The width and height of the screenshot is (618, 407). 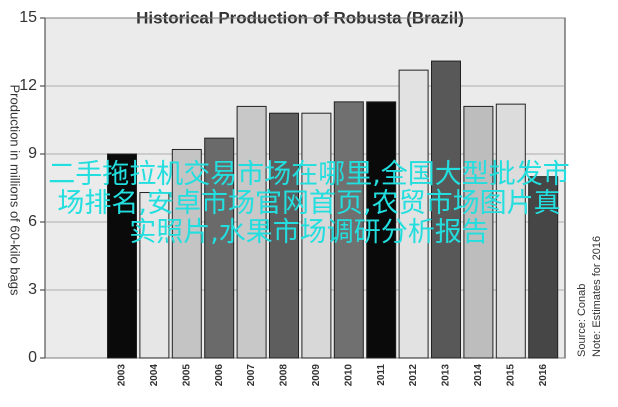 I want to click on note: Note: Estimates for 2016, so click(x=597, y=296).